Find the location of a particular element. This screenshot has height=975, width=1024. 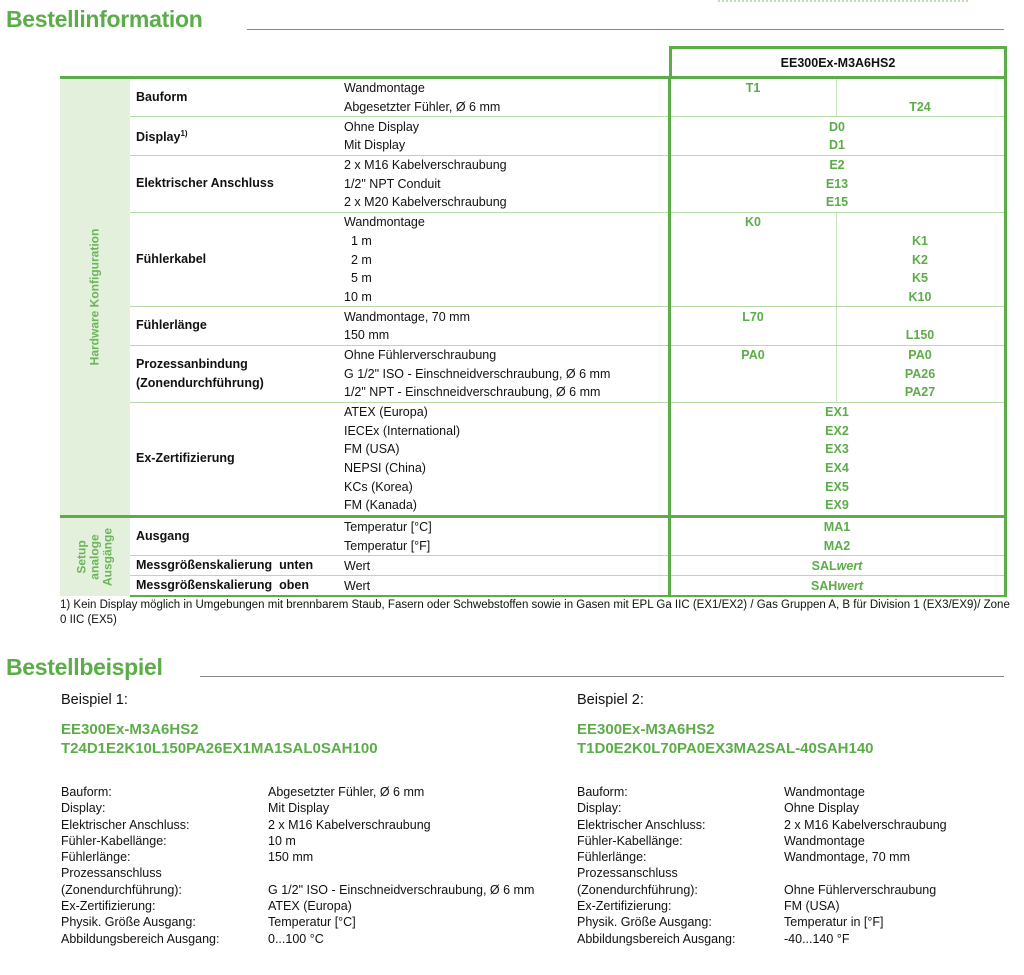

table-row: Abgesetzter Fühler, Ø 6 mm T24 is located at coordinates (533, 107).